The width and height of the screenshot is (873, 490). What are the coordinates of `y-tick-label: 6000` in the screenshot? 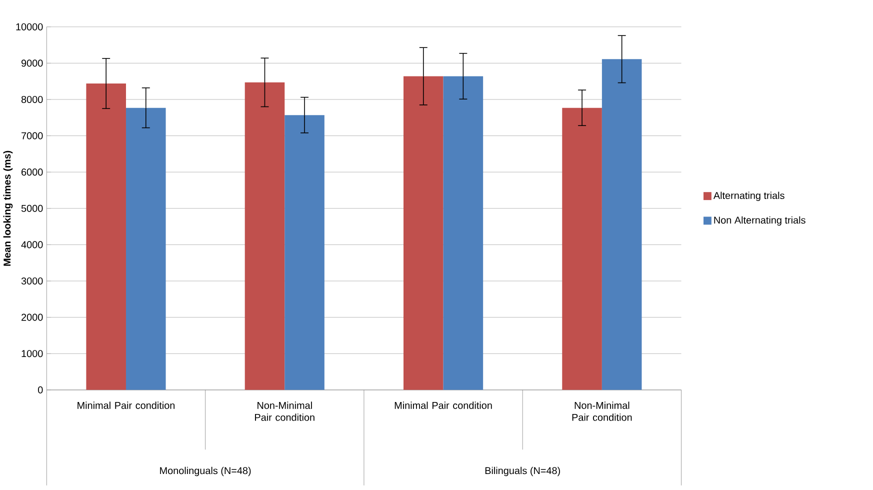 It's located at (32, 172).